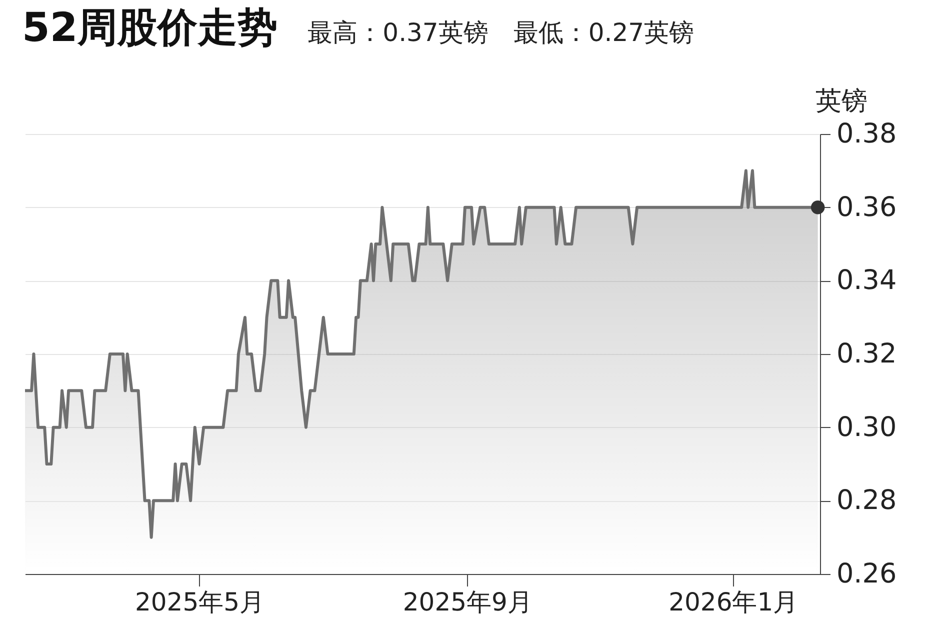 The height and width of the screenshot is (632, 948). Describe the element at coordinates (866, 354) in the screenshot. I see `y-tick-label: 0.32` at that location.